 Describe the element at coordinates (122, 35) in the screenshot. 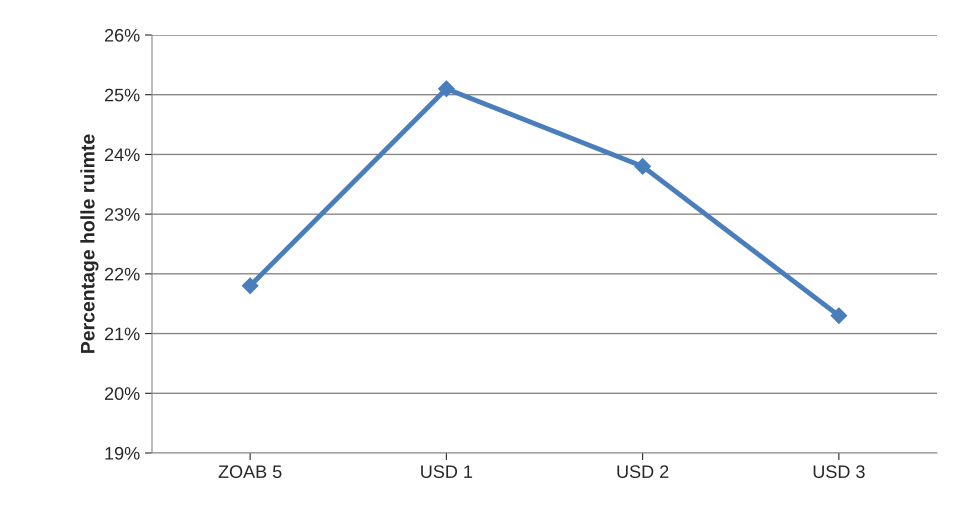

I see `y-tick-label: 26%` at that location.